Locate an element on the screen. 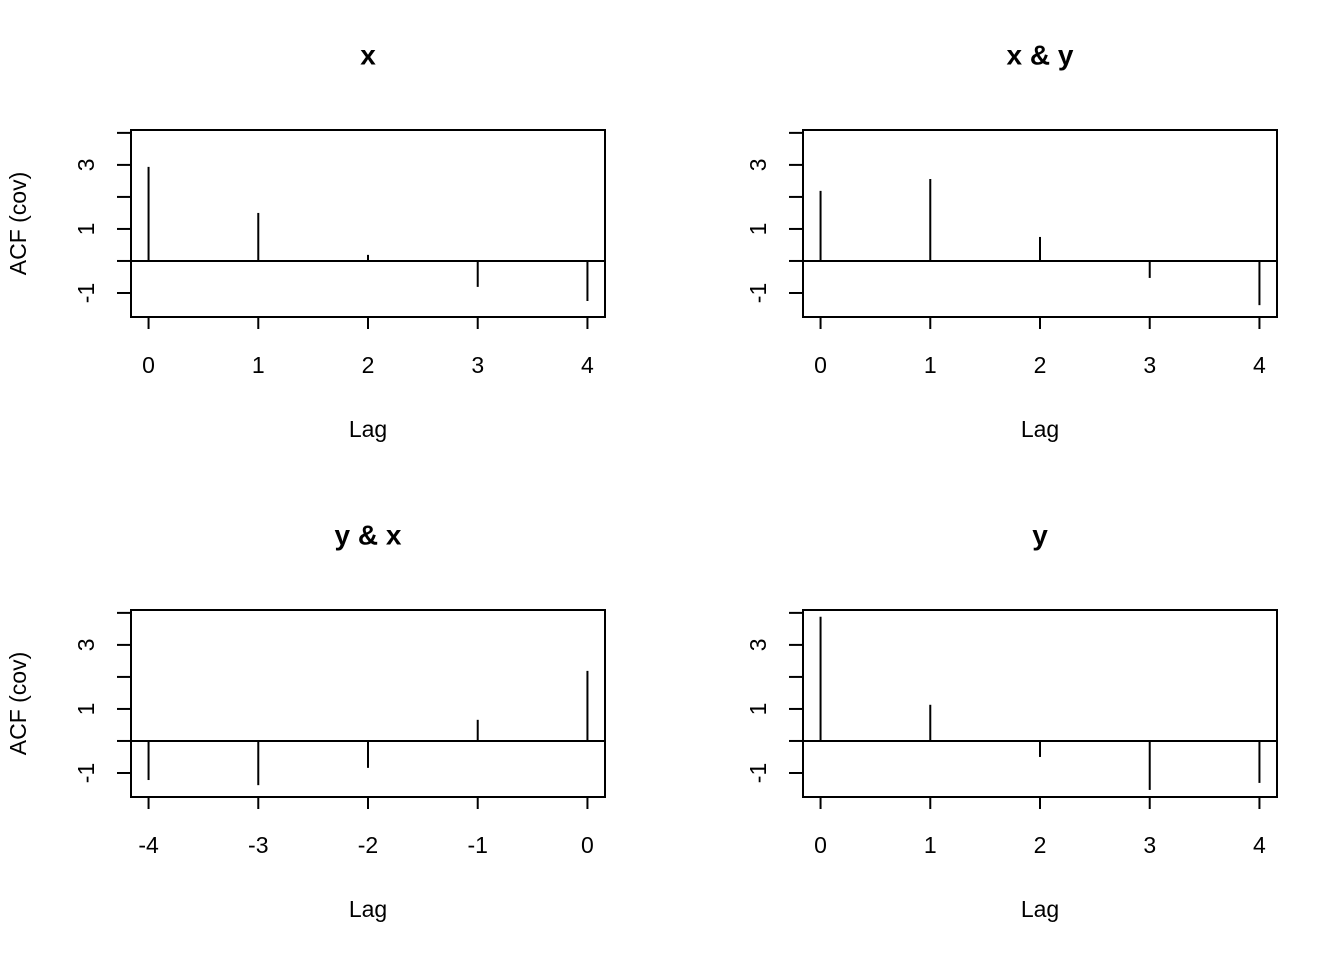 Image resolution: width=1344 pixels, height=960 pixels. x-tick-label: -1 is located at coordinates (477, 845).